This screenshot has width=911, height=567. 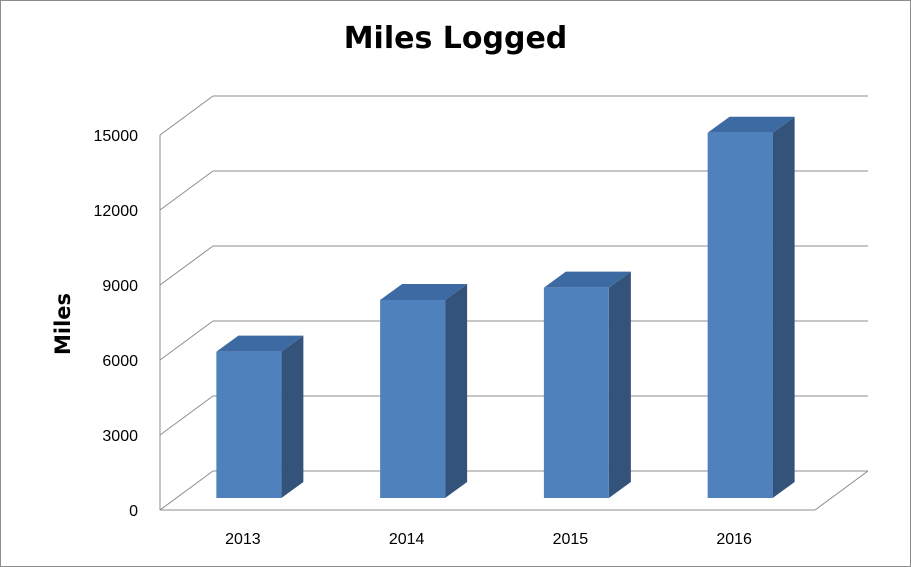 I want to click on x-tick-labels: 2013 2014 2015 2016, so click(x=488, y=539).